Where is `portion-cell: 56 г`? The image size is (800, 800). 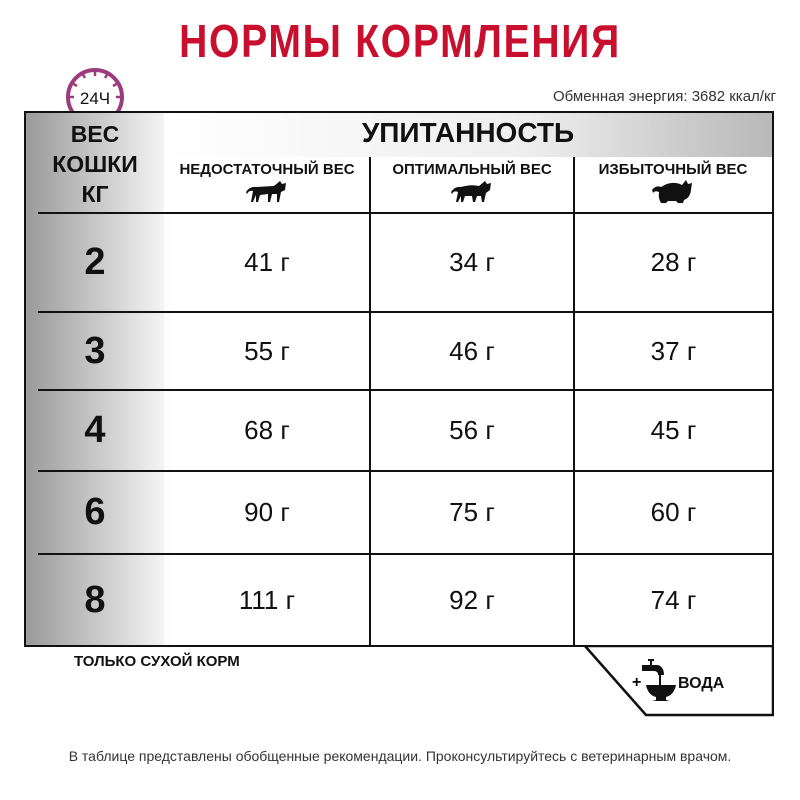 portion-cell: 56 г is located at coordinates (472, 430).